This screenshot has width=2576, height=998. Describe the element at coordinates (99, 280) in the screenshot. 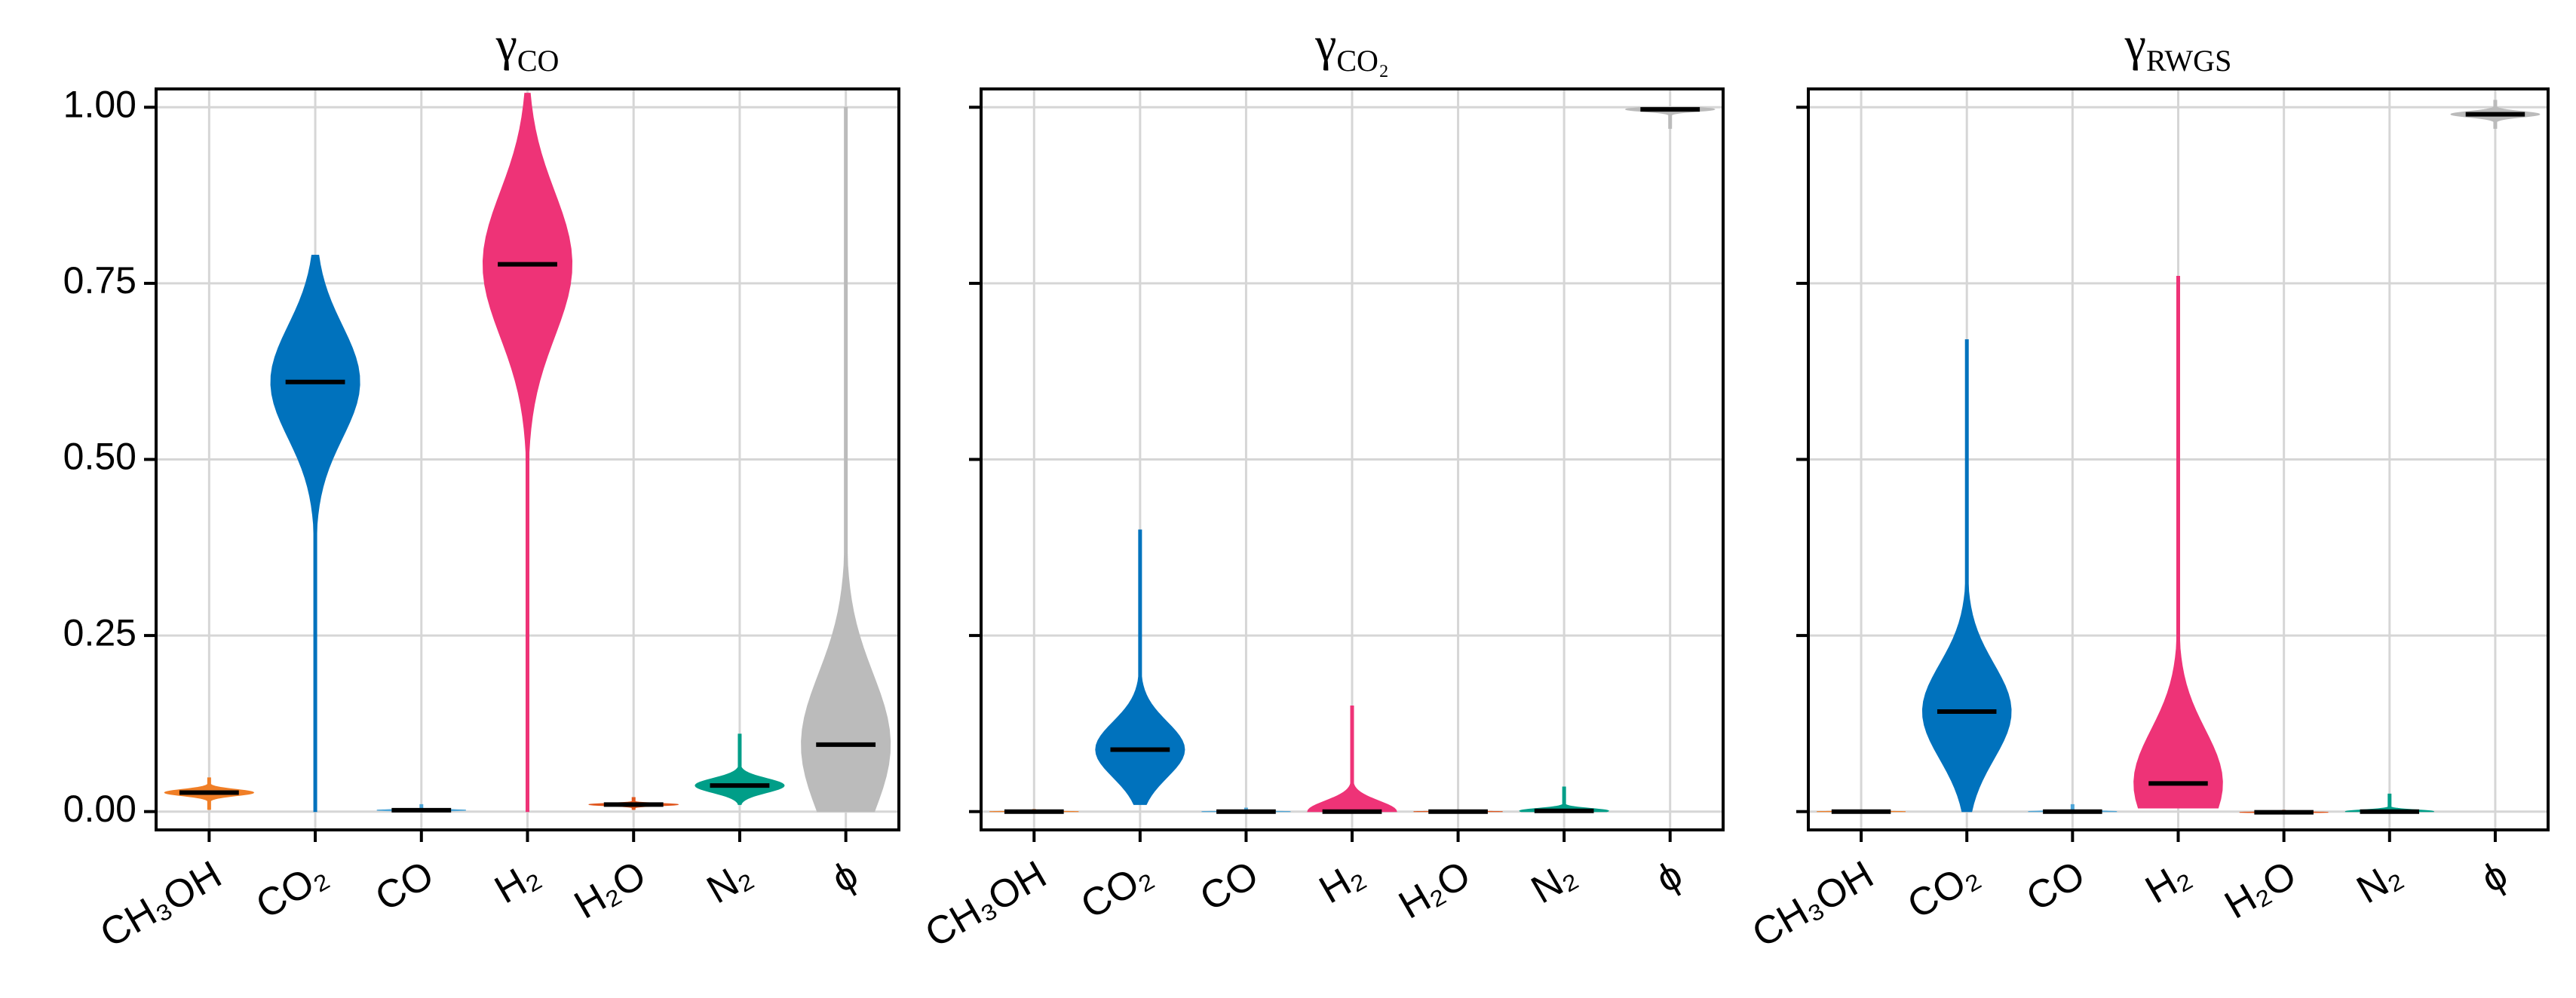

I see `y-tick-label: 0.75` at that location.